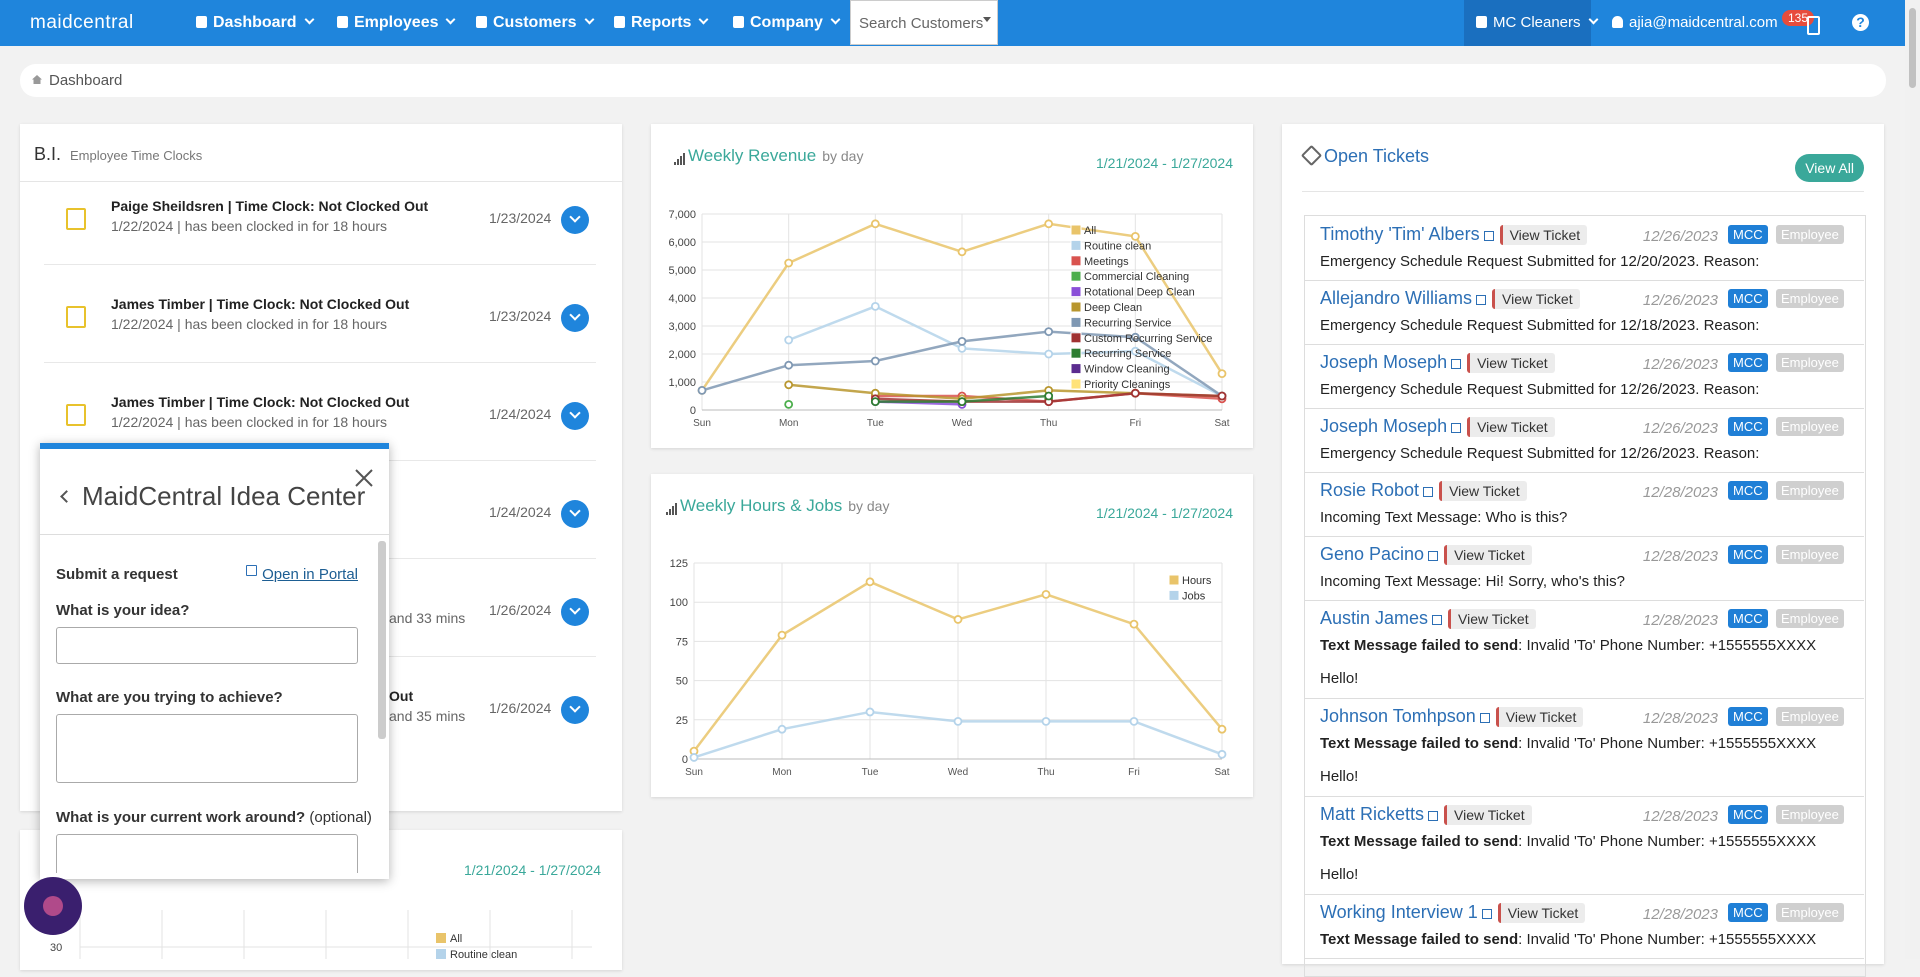 The width and height of the screenshot is (1920, 977). I want to click on breadcrumb-text: Dashboard, so click(86, 80).